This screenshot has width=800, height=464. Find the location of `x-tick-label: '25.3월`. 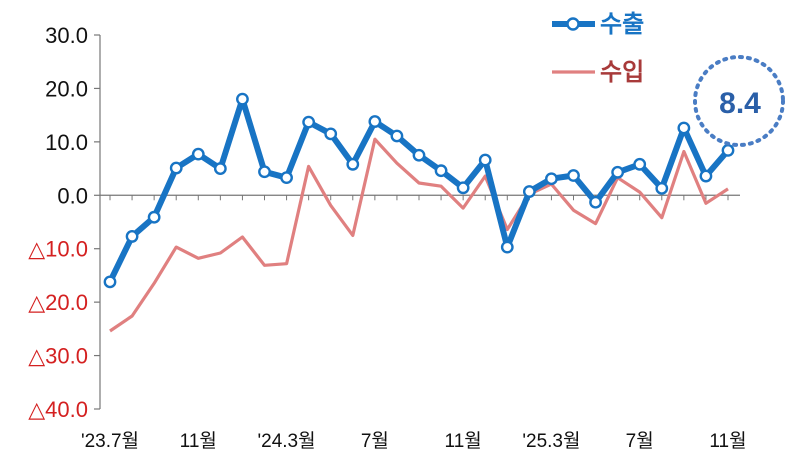

x-tick-label: '25.3월 is located at coordinates (551, 441).